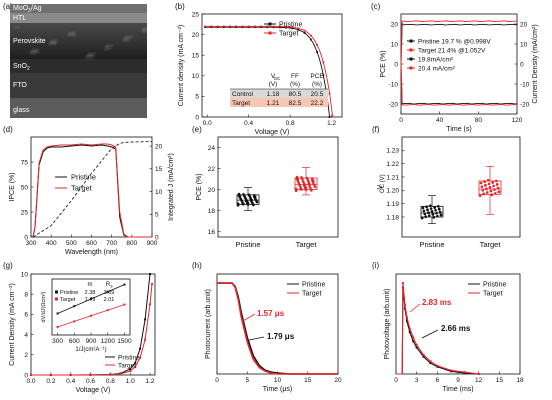  Describe the element at coordinates (91, 243) in the screenshot. I see `x-tick-label: 600` at that location.